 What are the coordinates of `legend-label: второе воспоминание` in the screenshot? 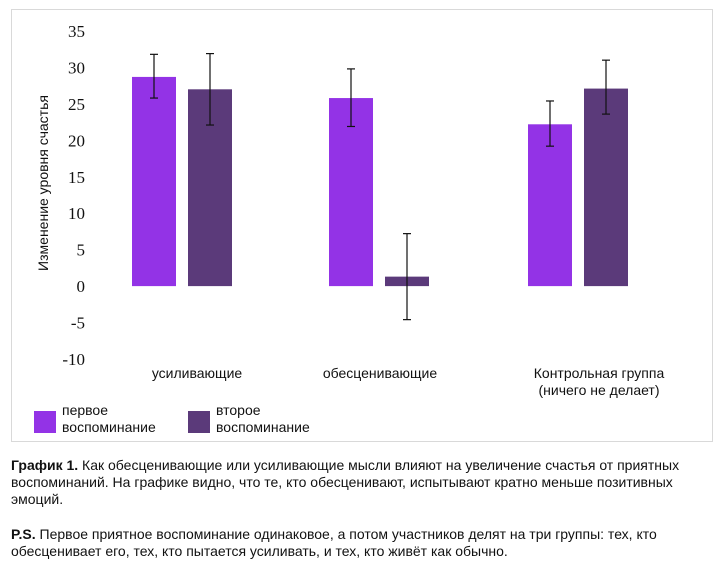 It's located at (263, 418).